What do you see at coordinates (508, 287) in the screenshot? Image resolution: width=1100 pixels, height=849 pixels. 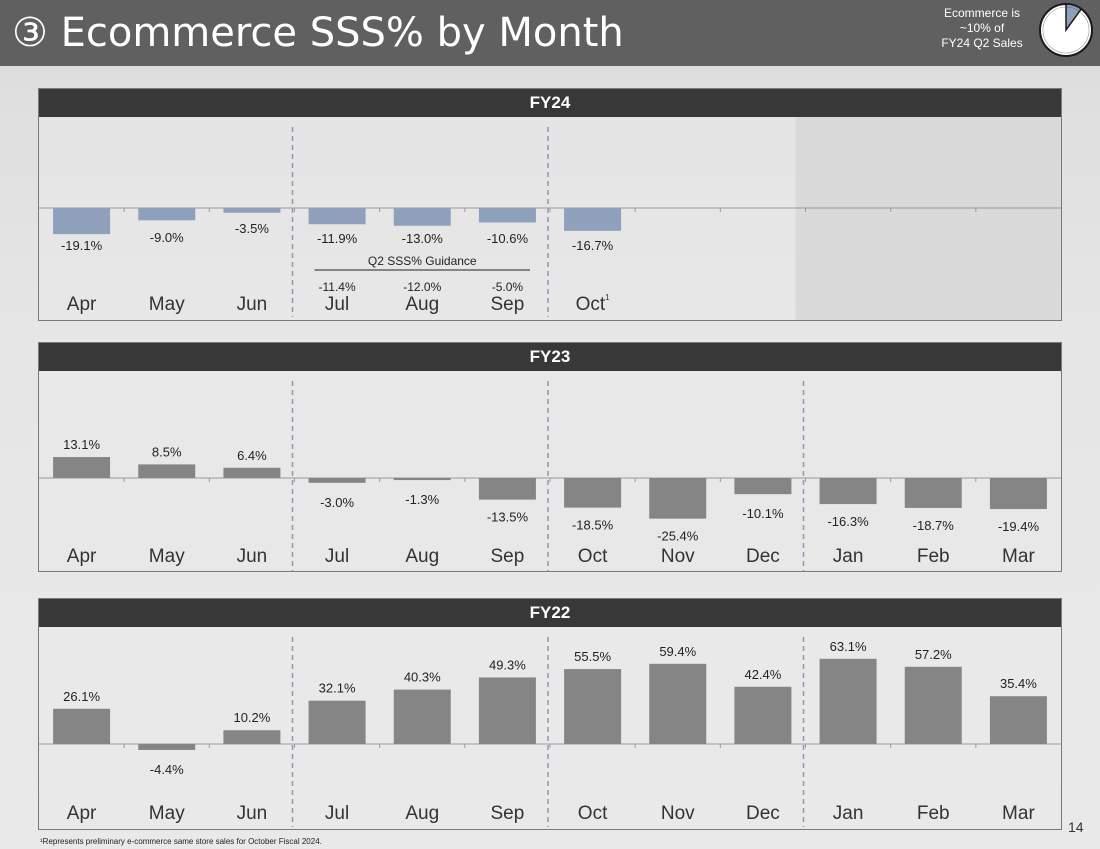 I see `guidance-value: -5.0%` at bounding box center [508, 287].